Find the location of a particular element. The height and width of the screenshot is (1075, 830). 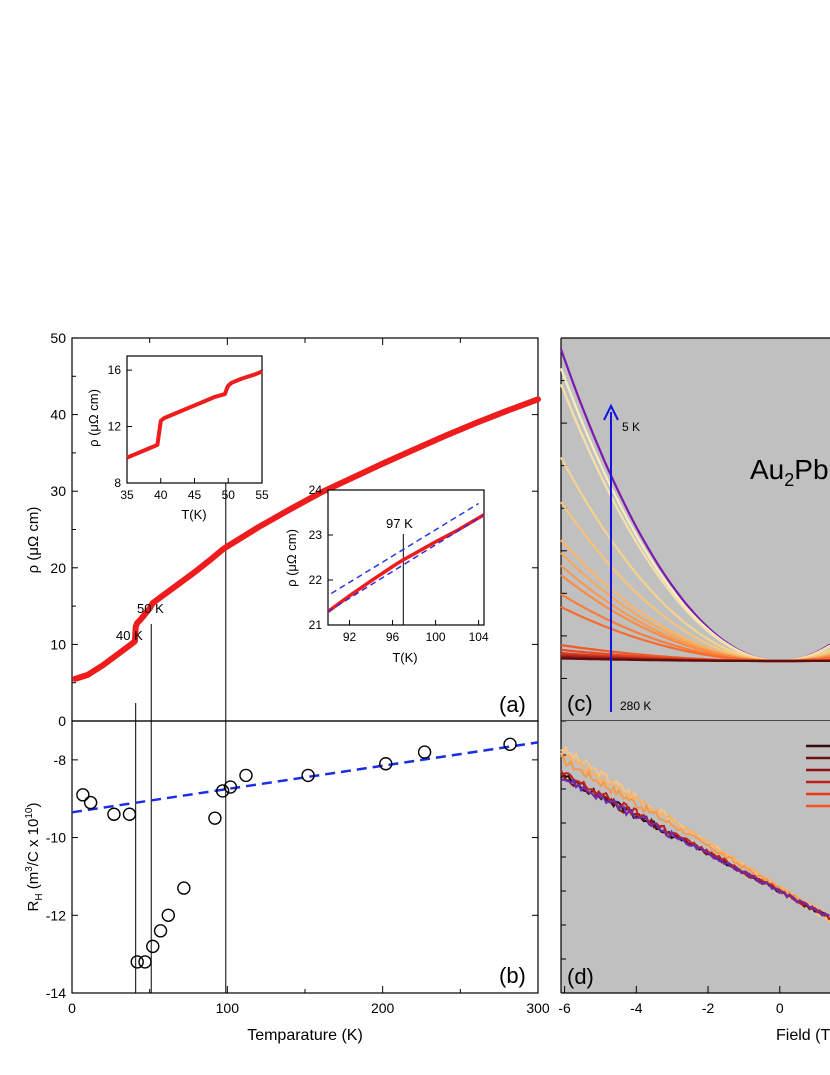

panel-b-xtick-label: 100 is located at coordinates (228, 1008).